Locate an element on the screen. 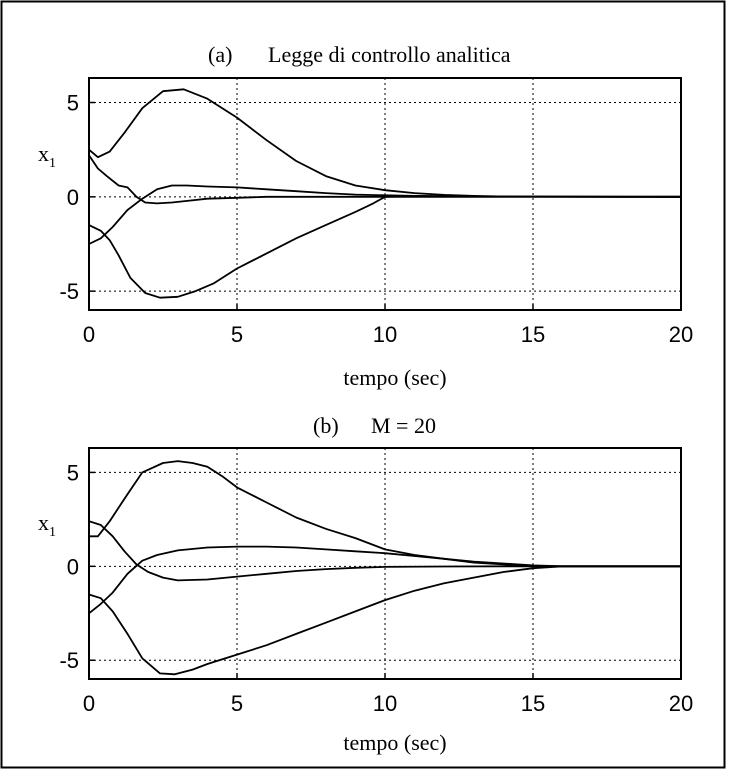  panel-b-title: M = 20 is located at coordinates (403, 425).